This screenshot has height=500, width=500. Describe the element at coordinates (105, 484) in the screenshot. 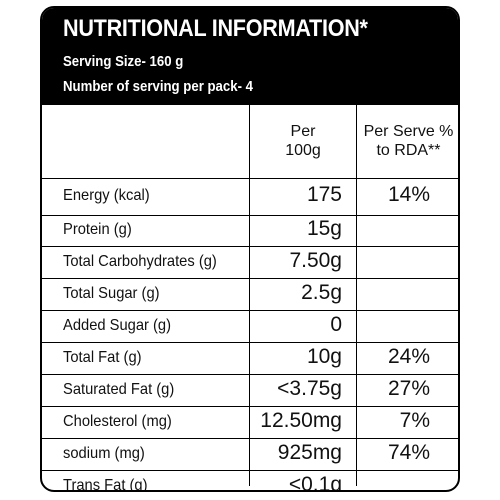

I see `nutrient-name: Trans Fat (g)` at that location.